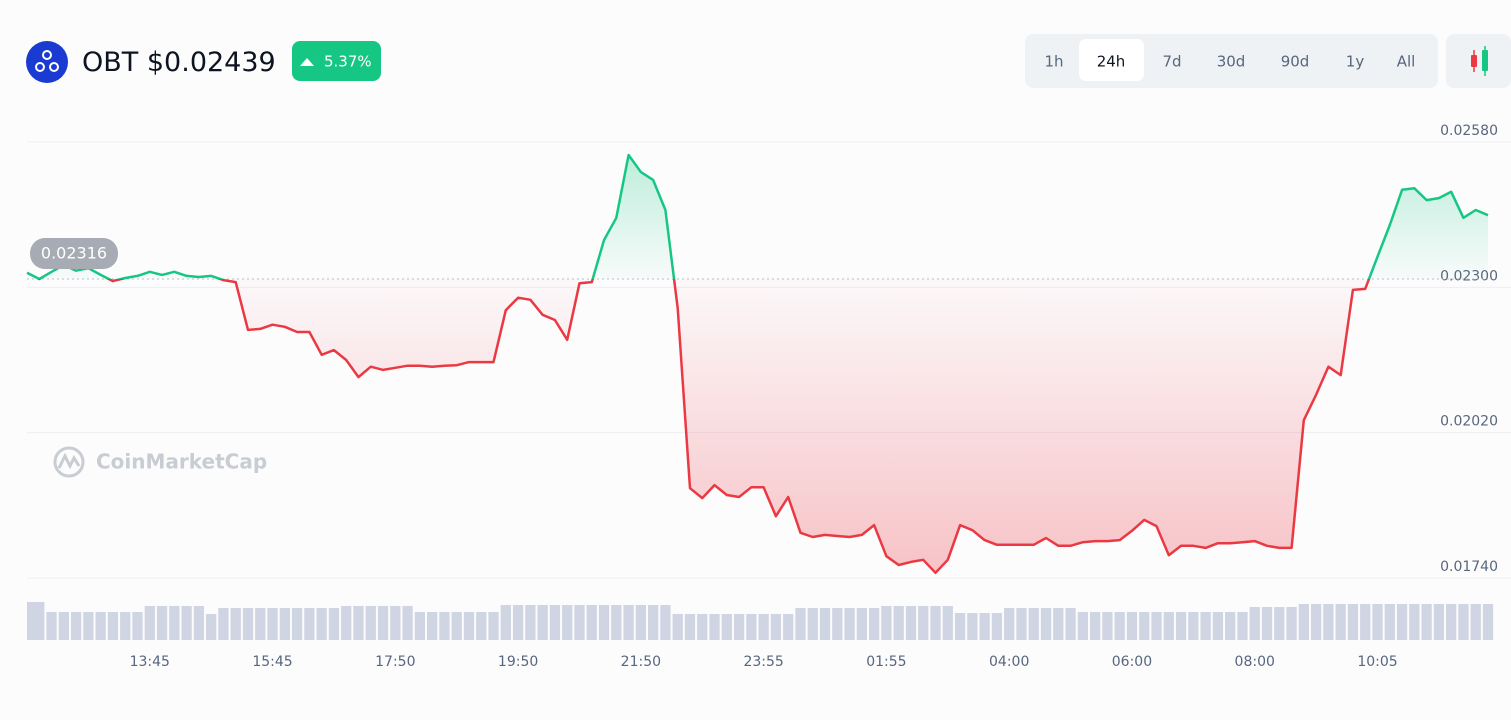 The image size is (1511, 720). Describe the element at coordinates (307, 62) in the screenshot. I see `up-arrow` at that location.